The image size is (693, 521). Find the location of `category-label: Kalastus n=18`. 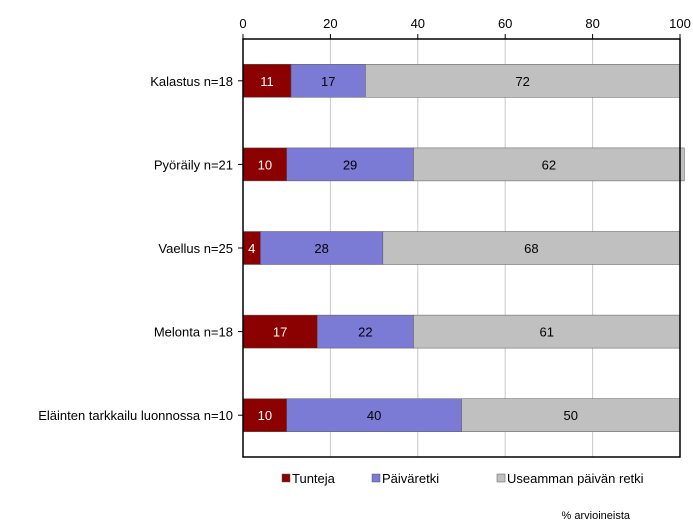

category-label: Kalastus n=18 is located at coordinates (191, 81).